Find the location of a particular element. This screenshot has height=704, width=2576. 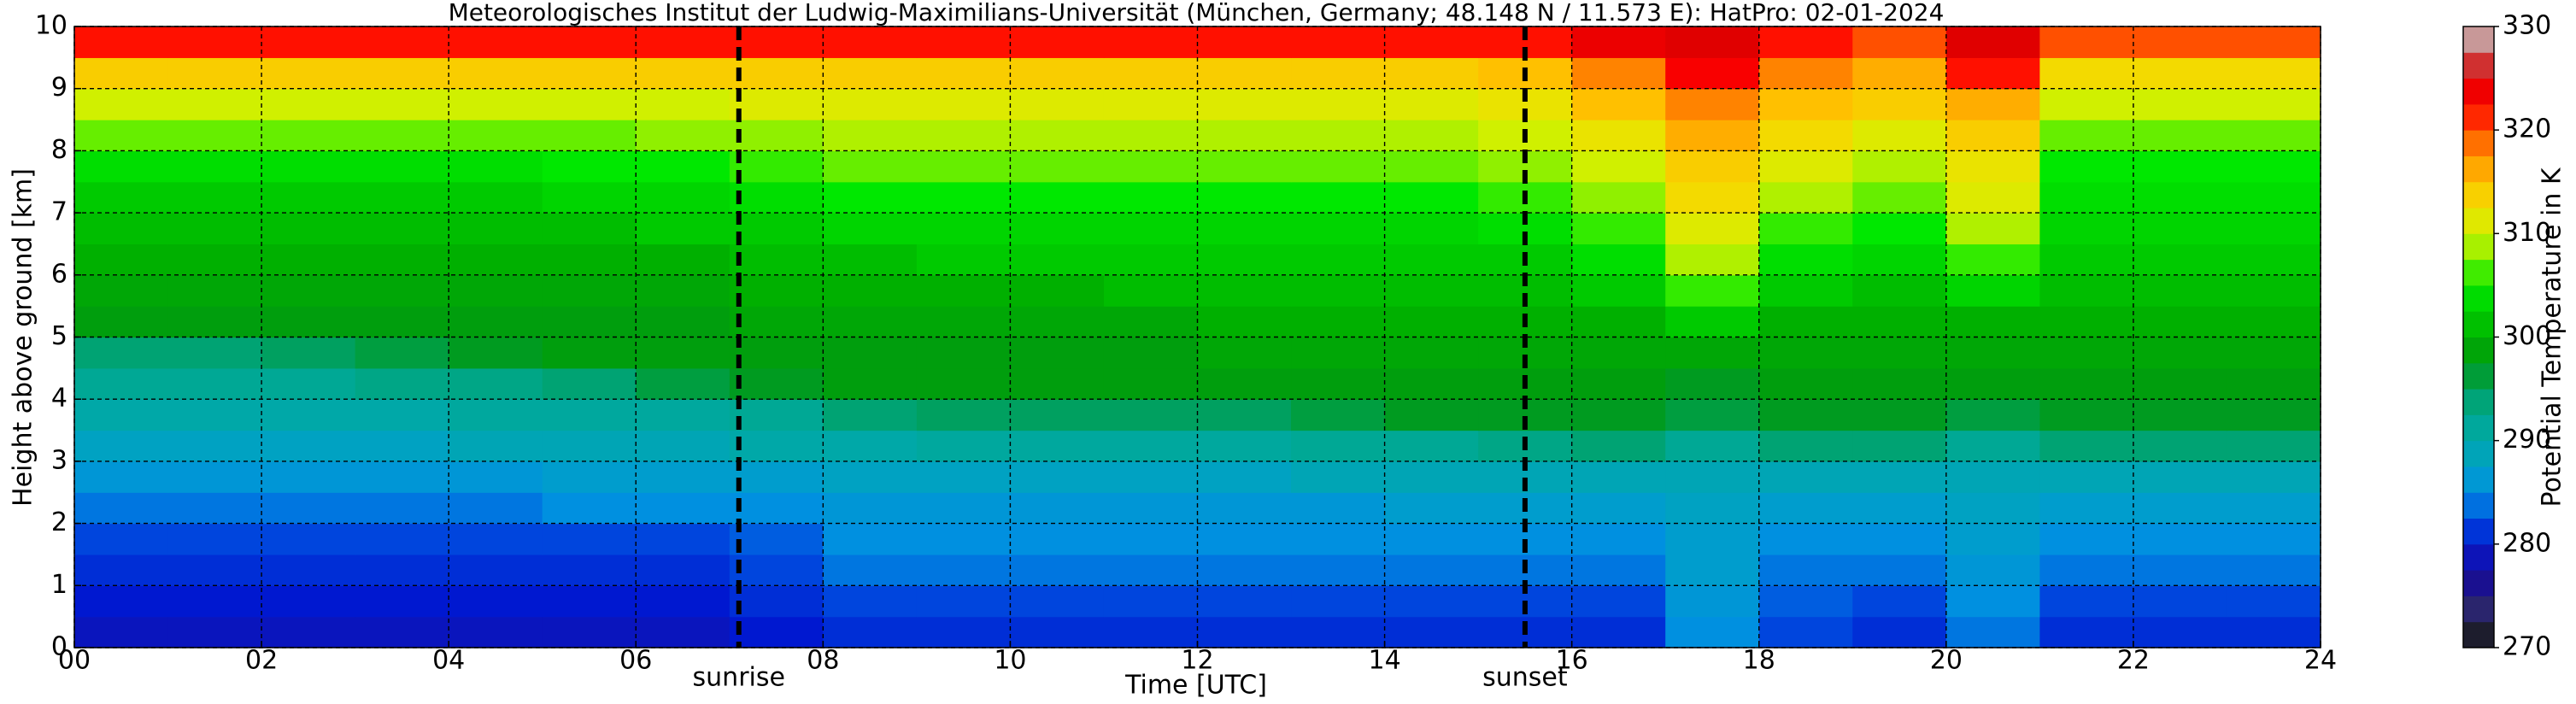

colorbar-tick-label: 300 is located at coordinates (2527, 336).